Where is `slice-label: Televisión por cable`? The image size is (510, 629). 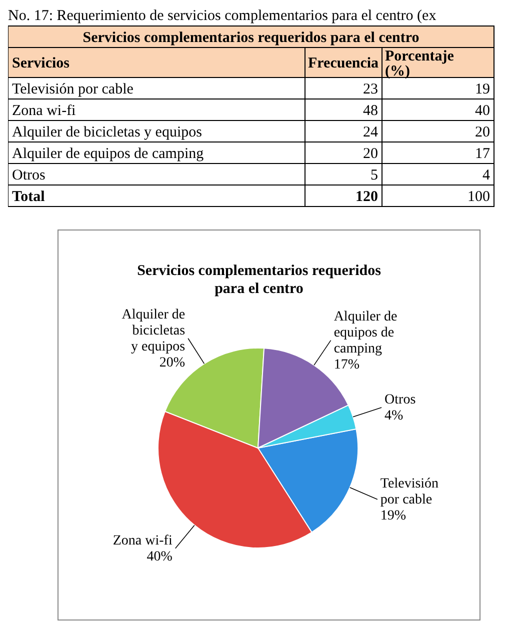 slice-label: Televisión por cable is located at coordinates (409, 492).